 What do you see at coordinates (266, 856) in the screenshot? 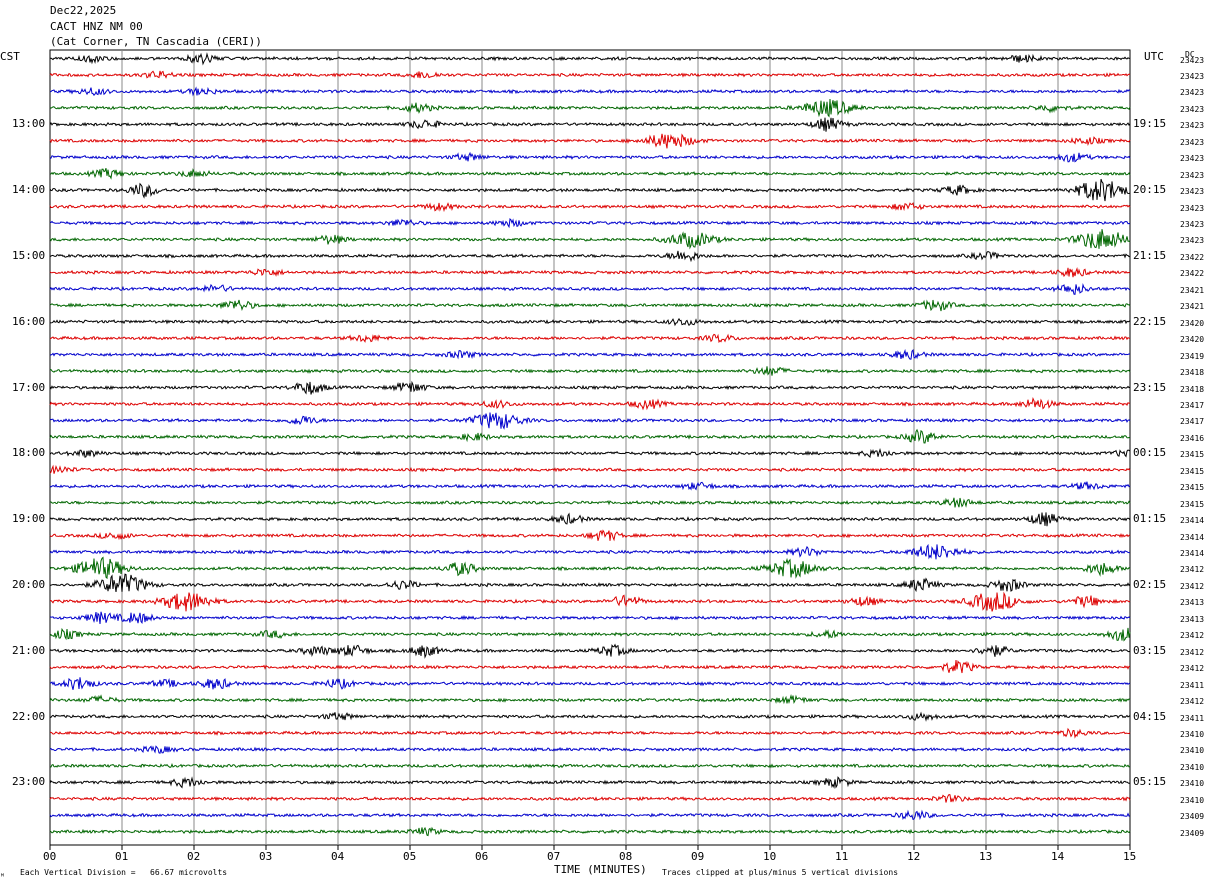
I see `x-tick-label: 03` at bounding box center [266, 856].